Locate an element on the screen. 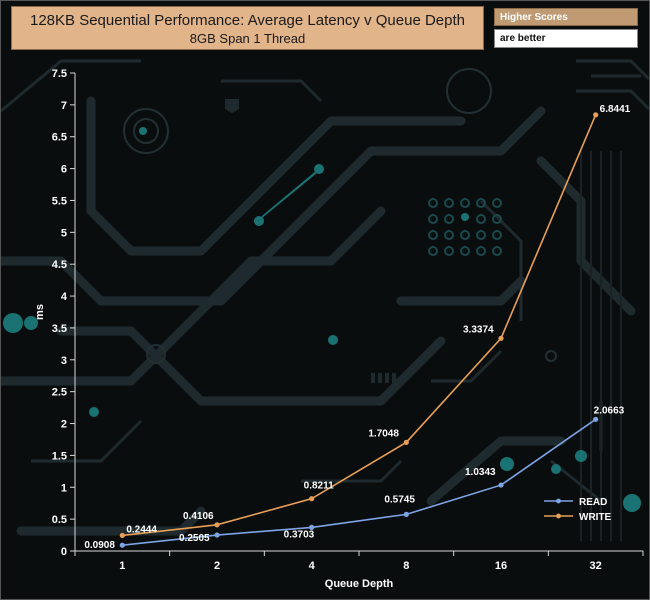  y-tick-label: 1.5 is located at coordinates (59, 456).